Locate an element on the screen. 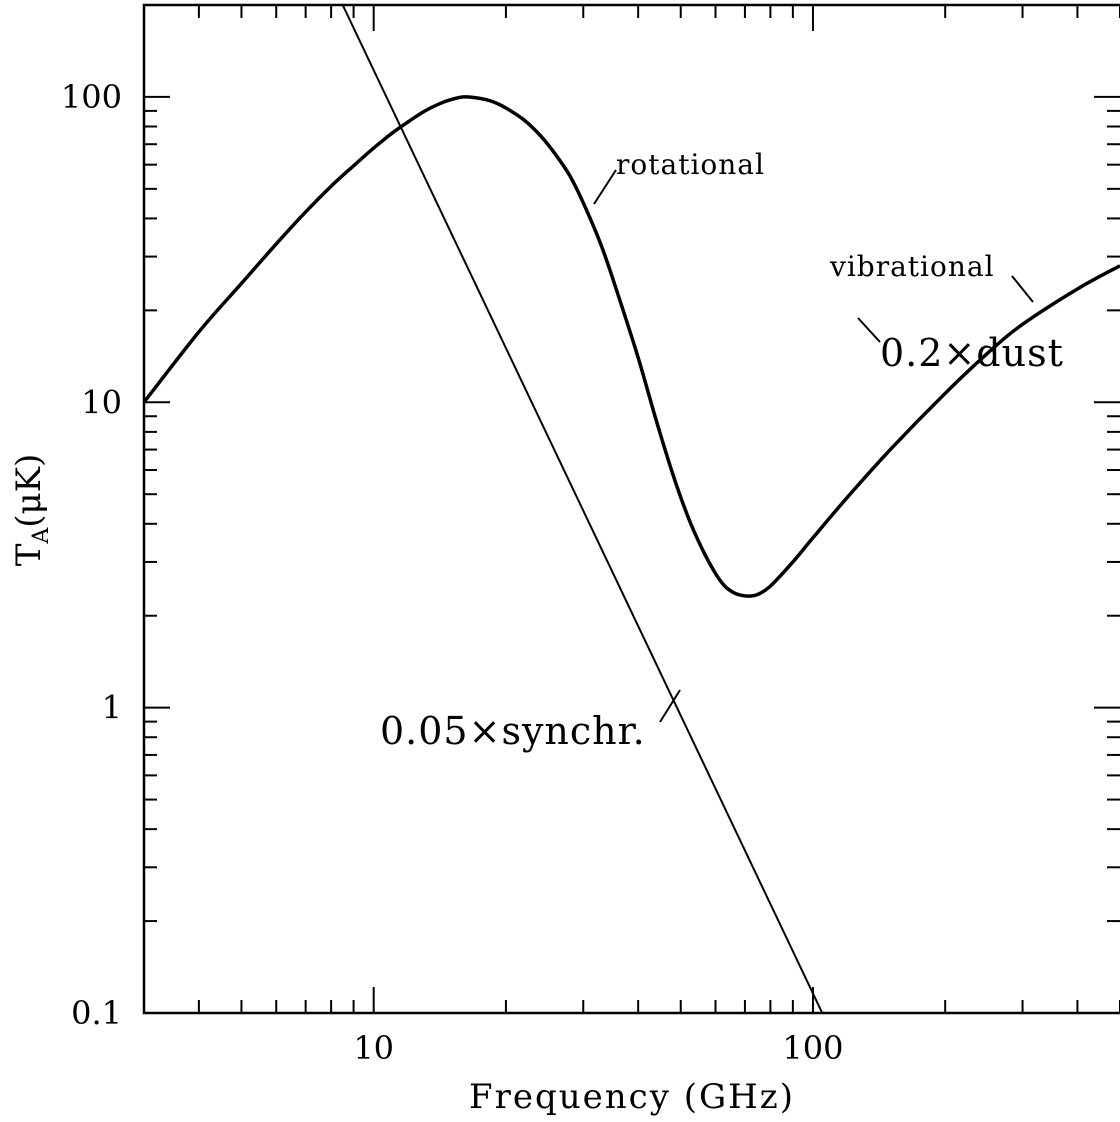 The image size is (1120, 1122). y-axis-label-sub: A is located at coordinates (41, 536).